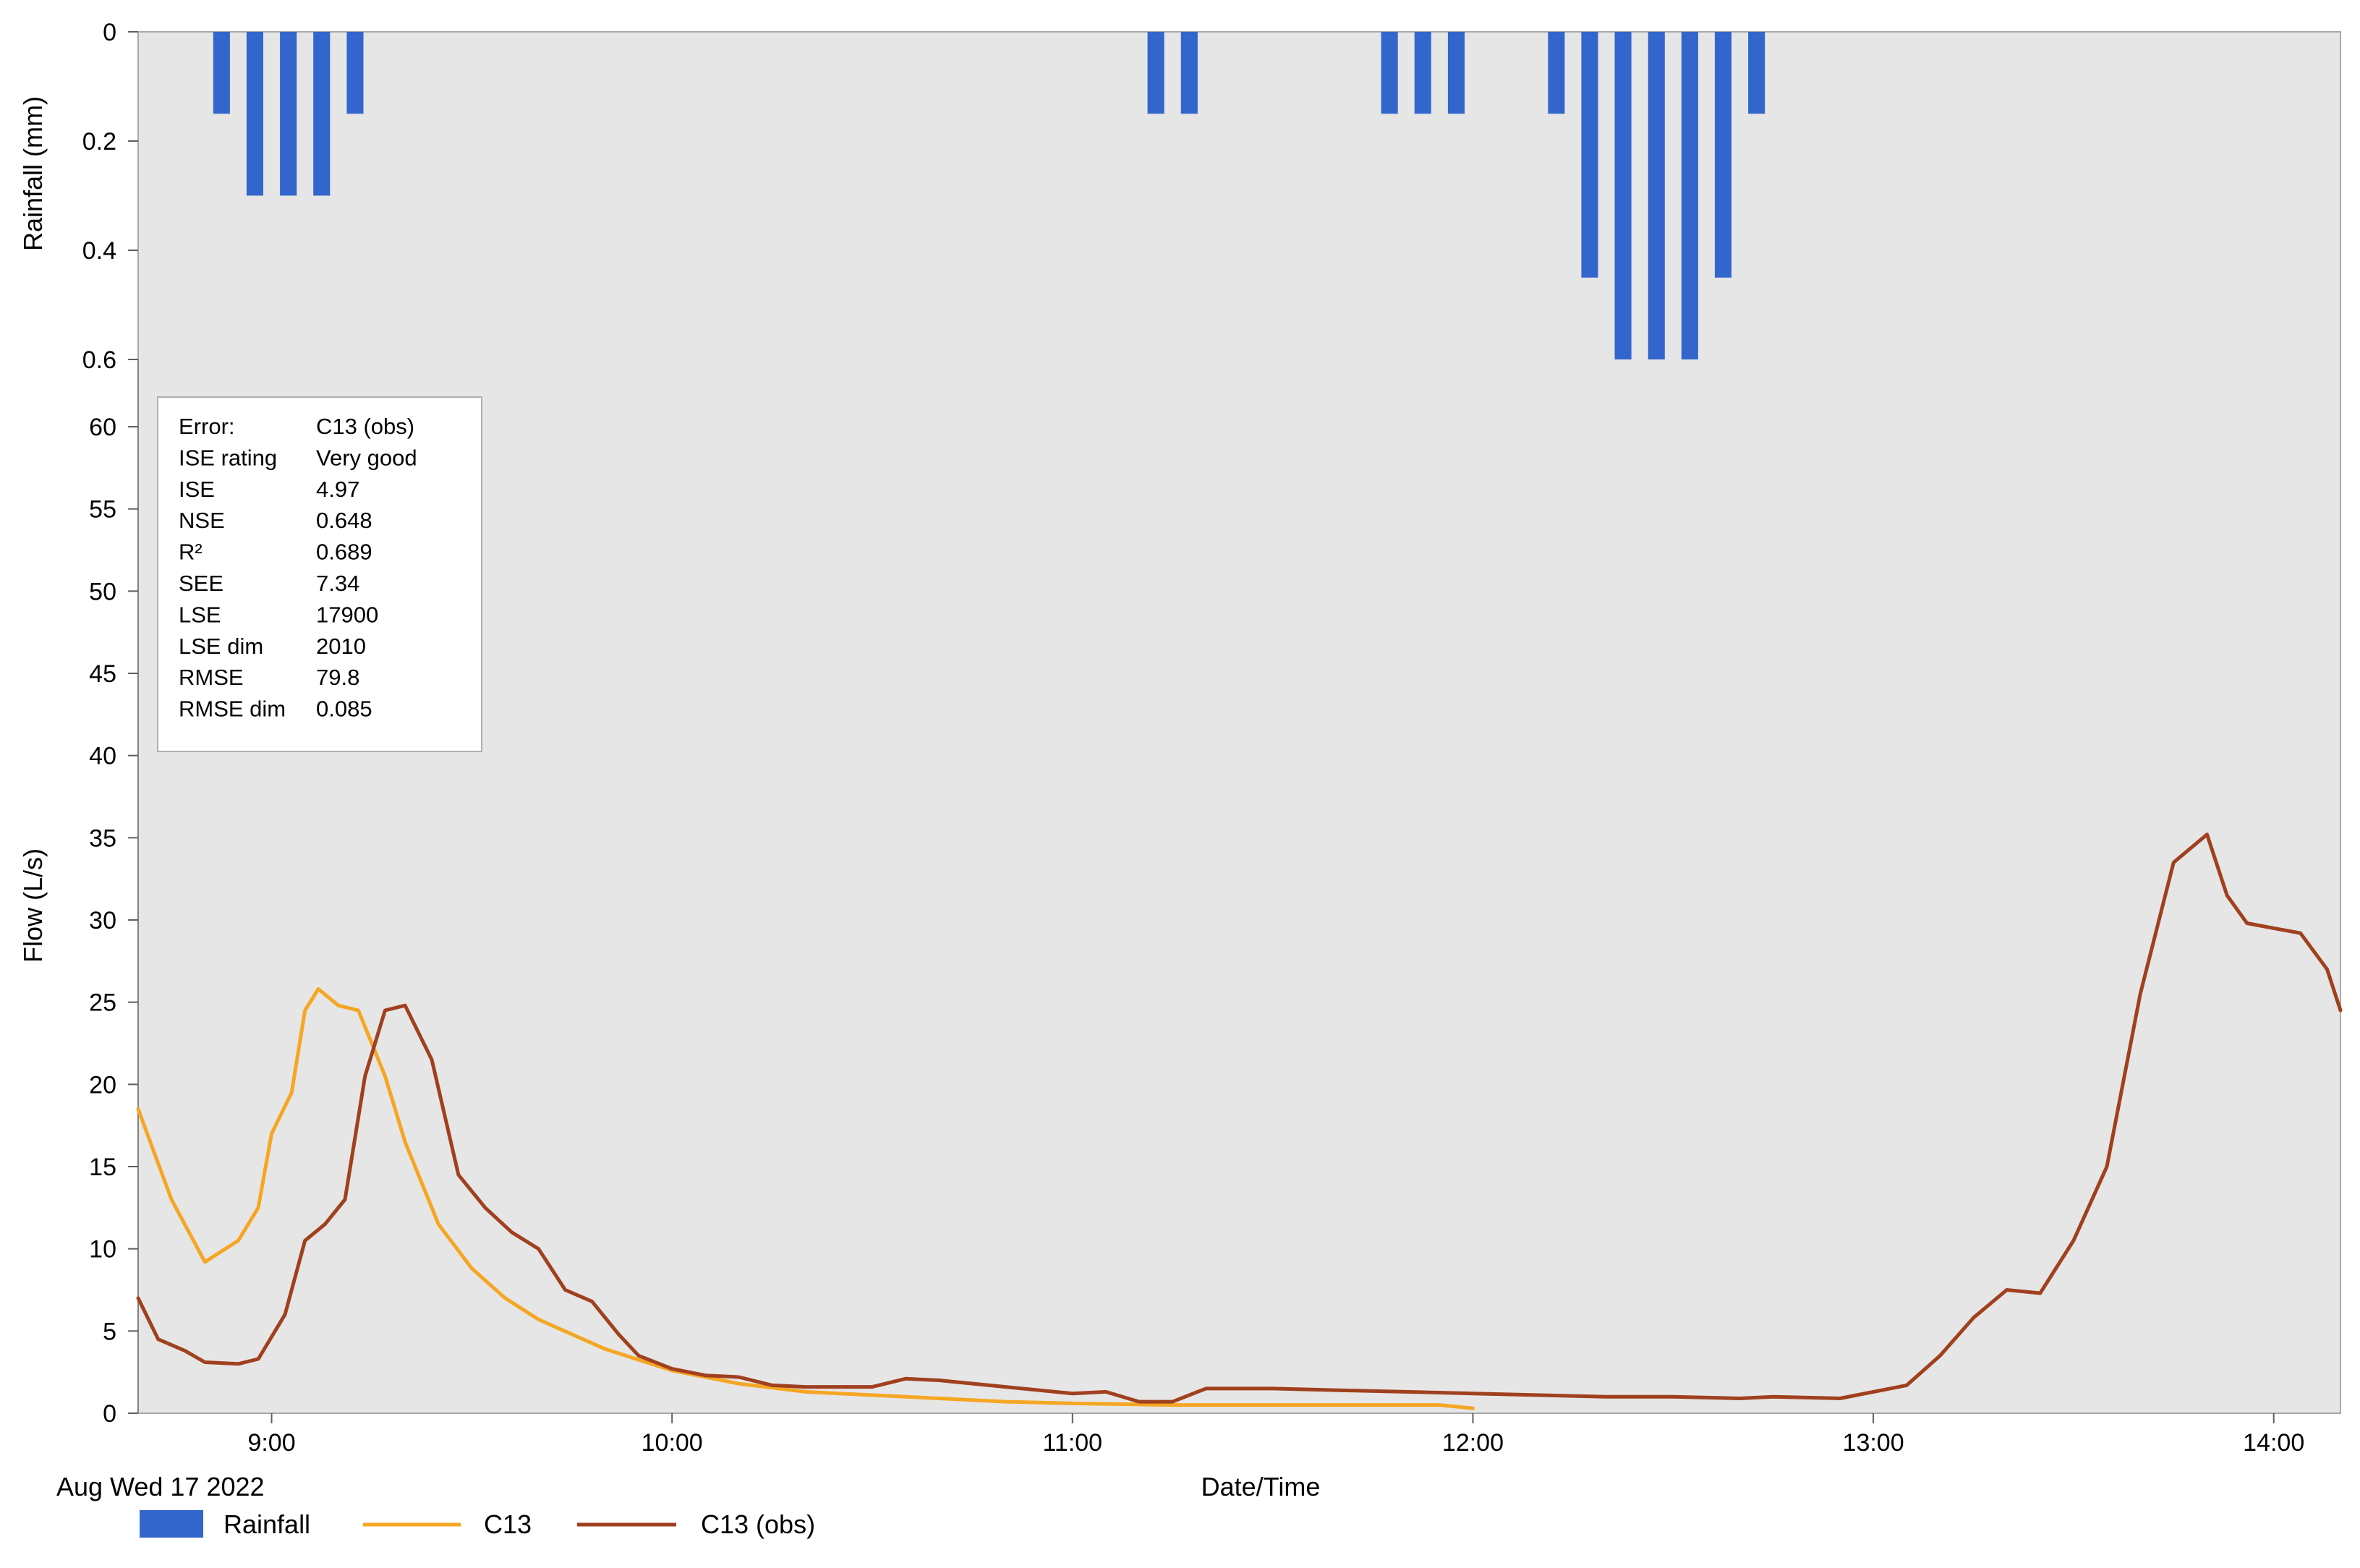 The width and height of the screenshot is (2360, 1568). What do you see at coordinates (102, 756) in the screenshot?
I see `flow-tick-label: 40` at bounding box center [102, 756].